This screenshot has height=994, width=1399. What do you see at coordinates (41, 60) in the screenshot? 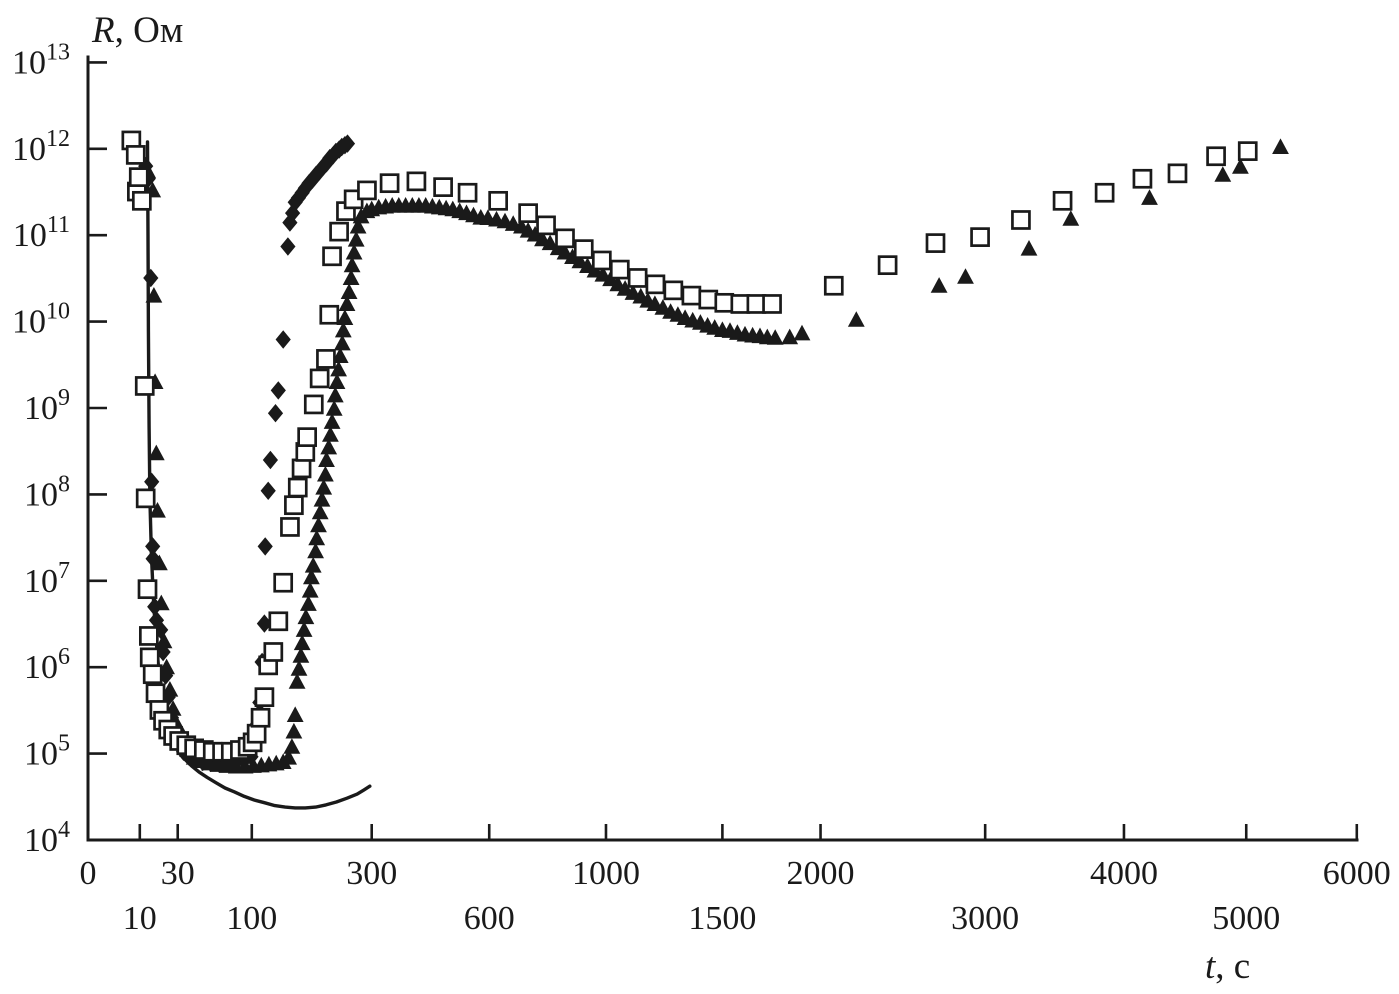
I see `y-tick-label: 10¹³` at bounding box center [41, 60].